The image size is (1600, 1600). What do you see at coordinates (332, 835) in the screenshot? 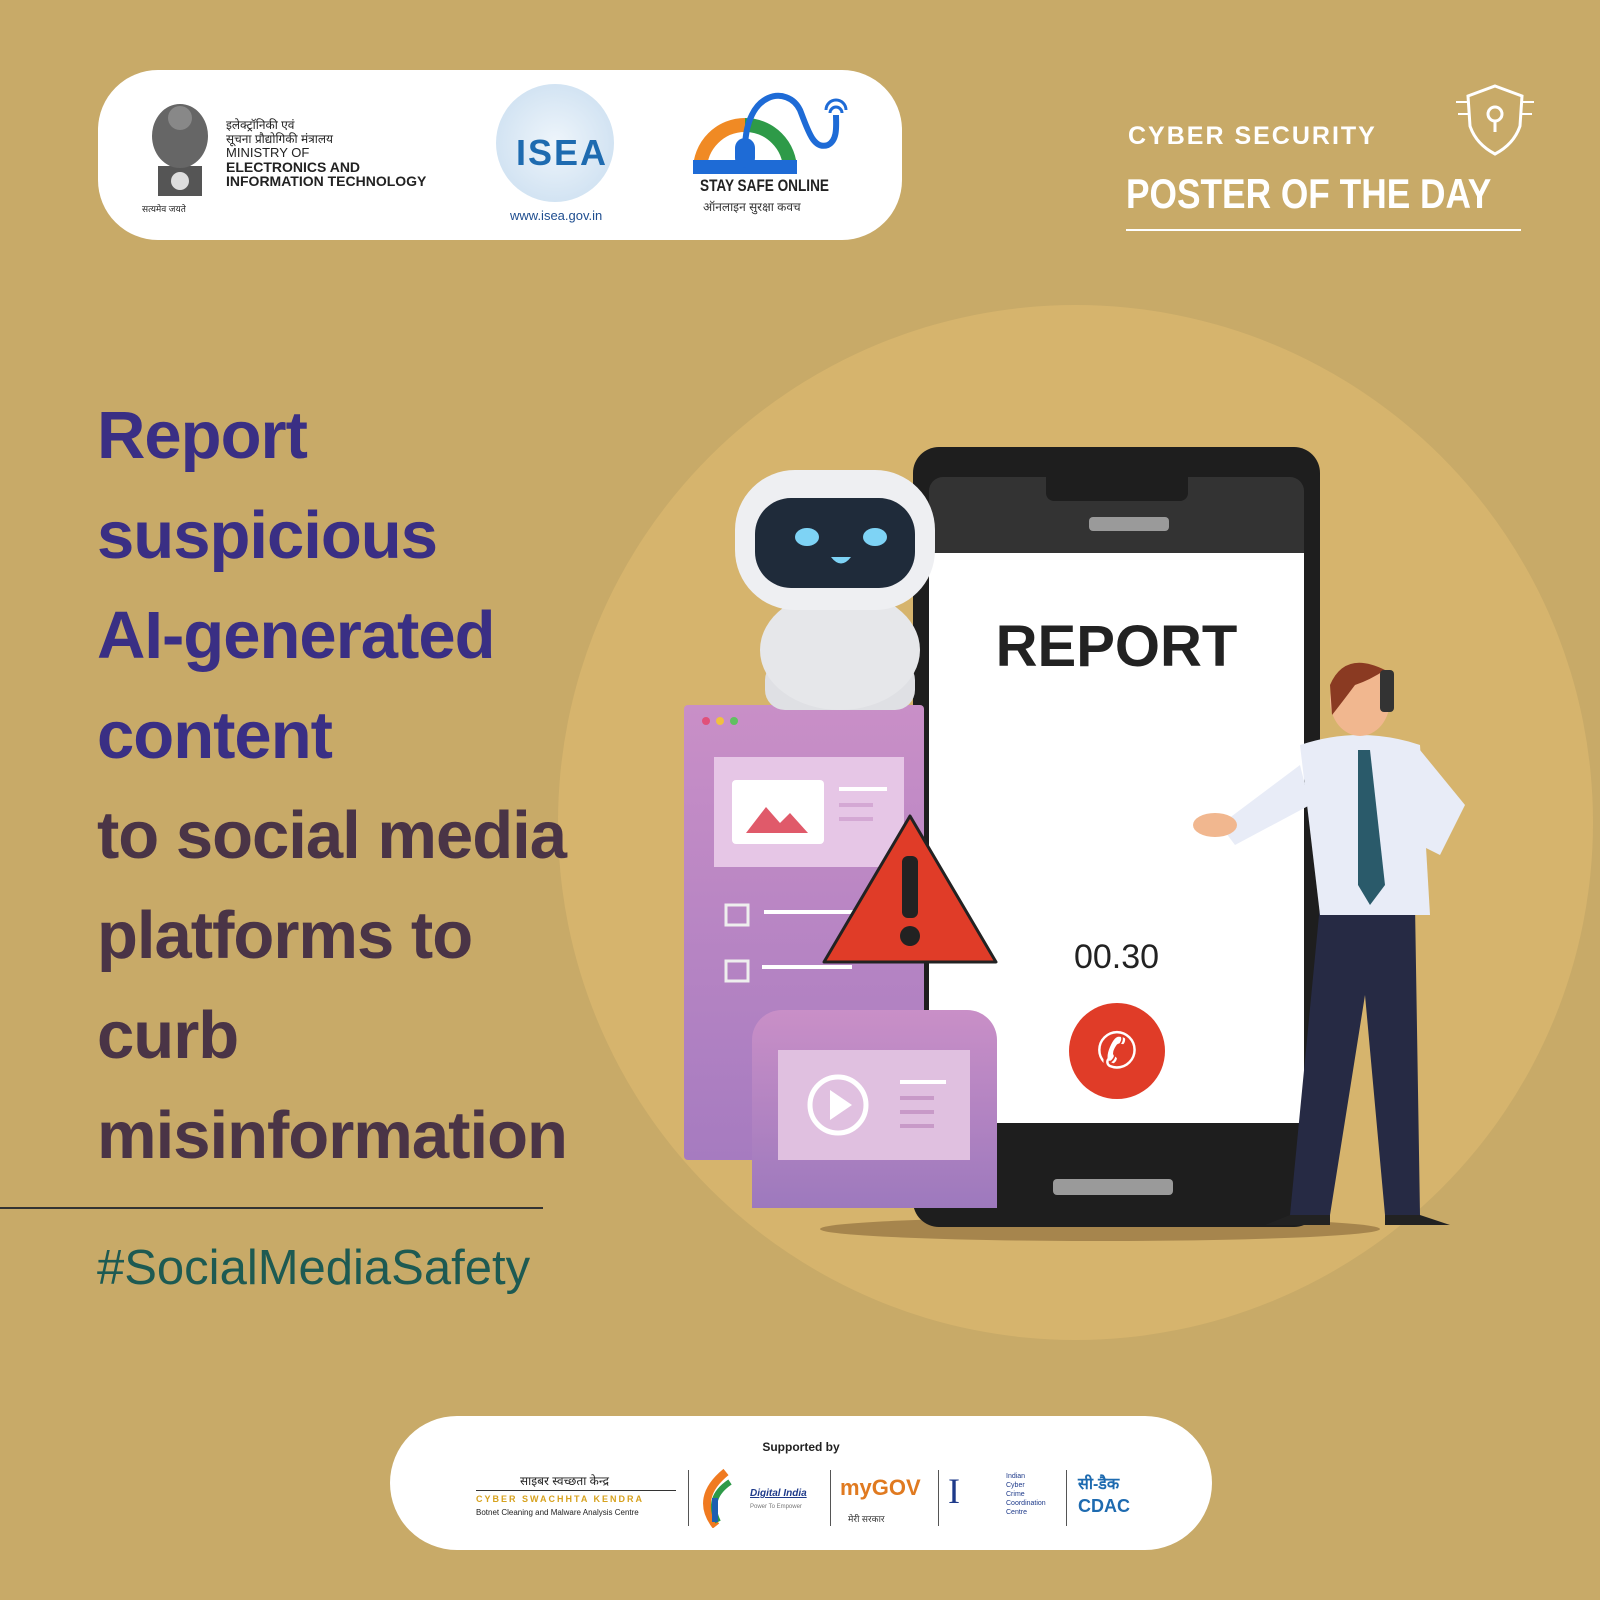
I see `headline-line: to social media` at bounding box center [332, 835].